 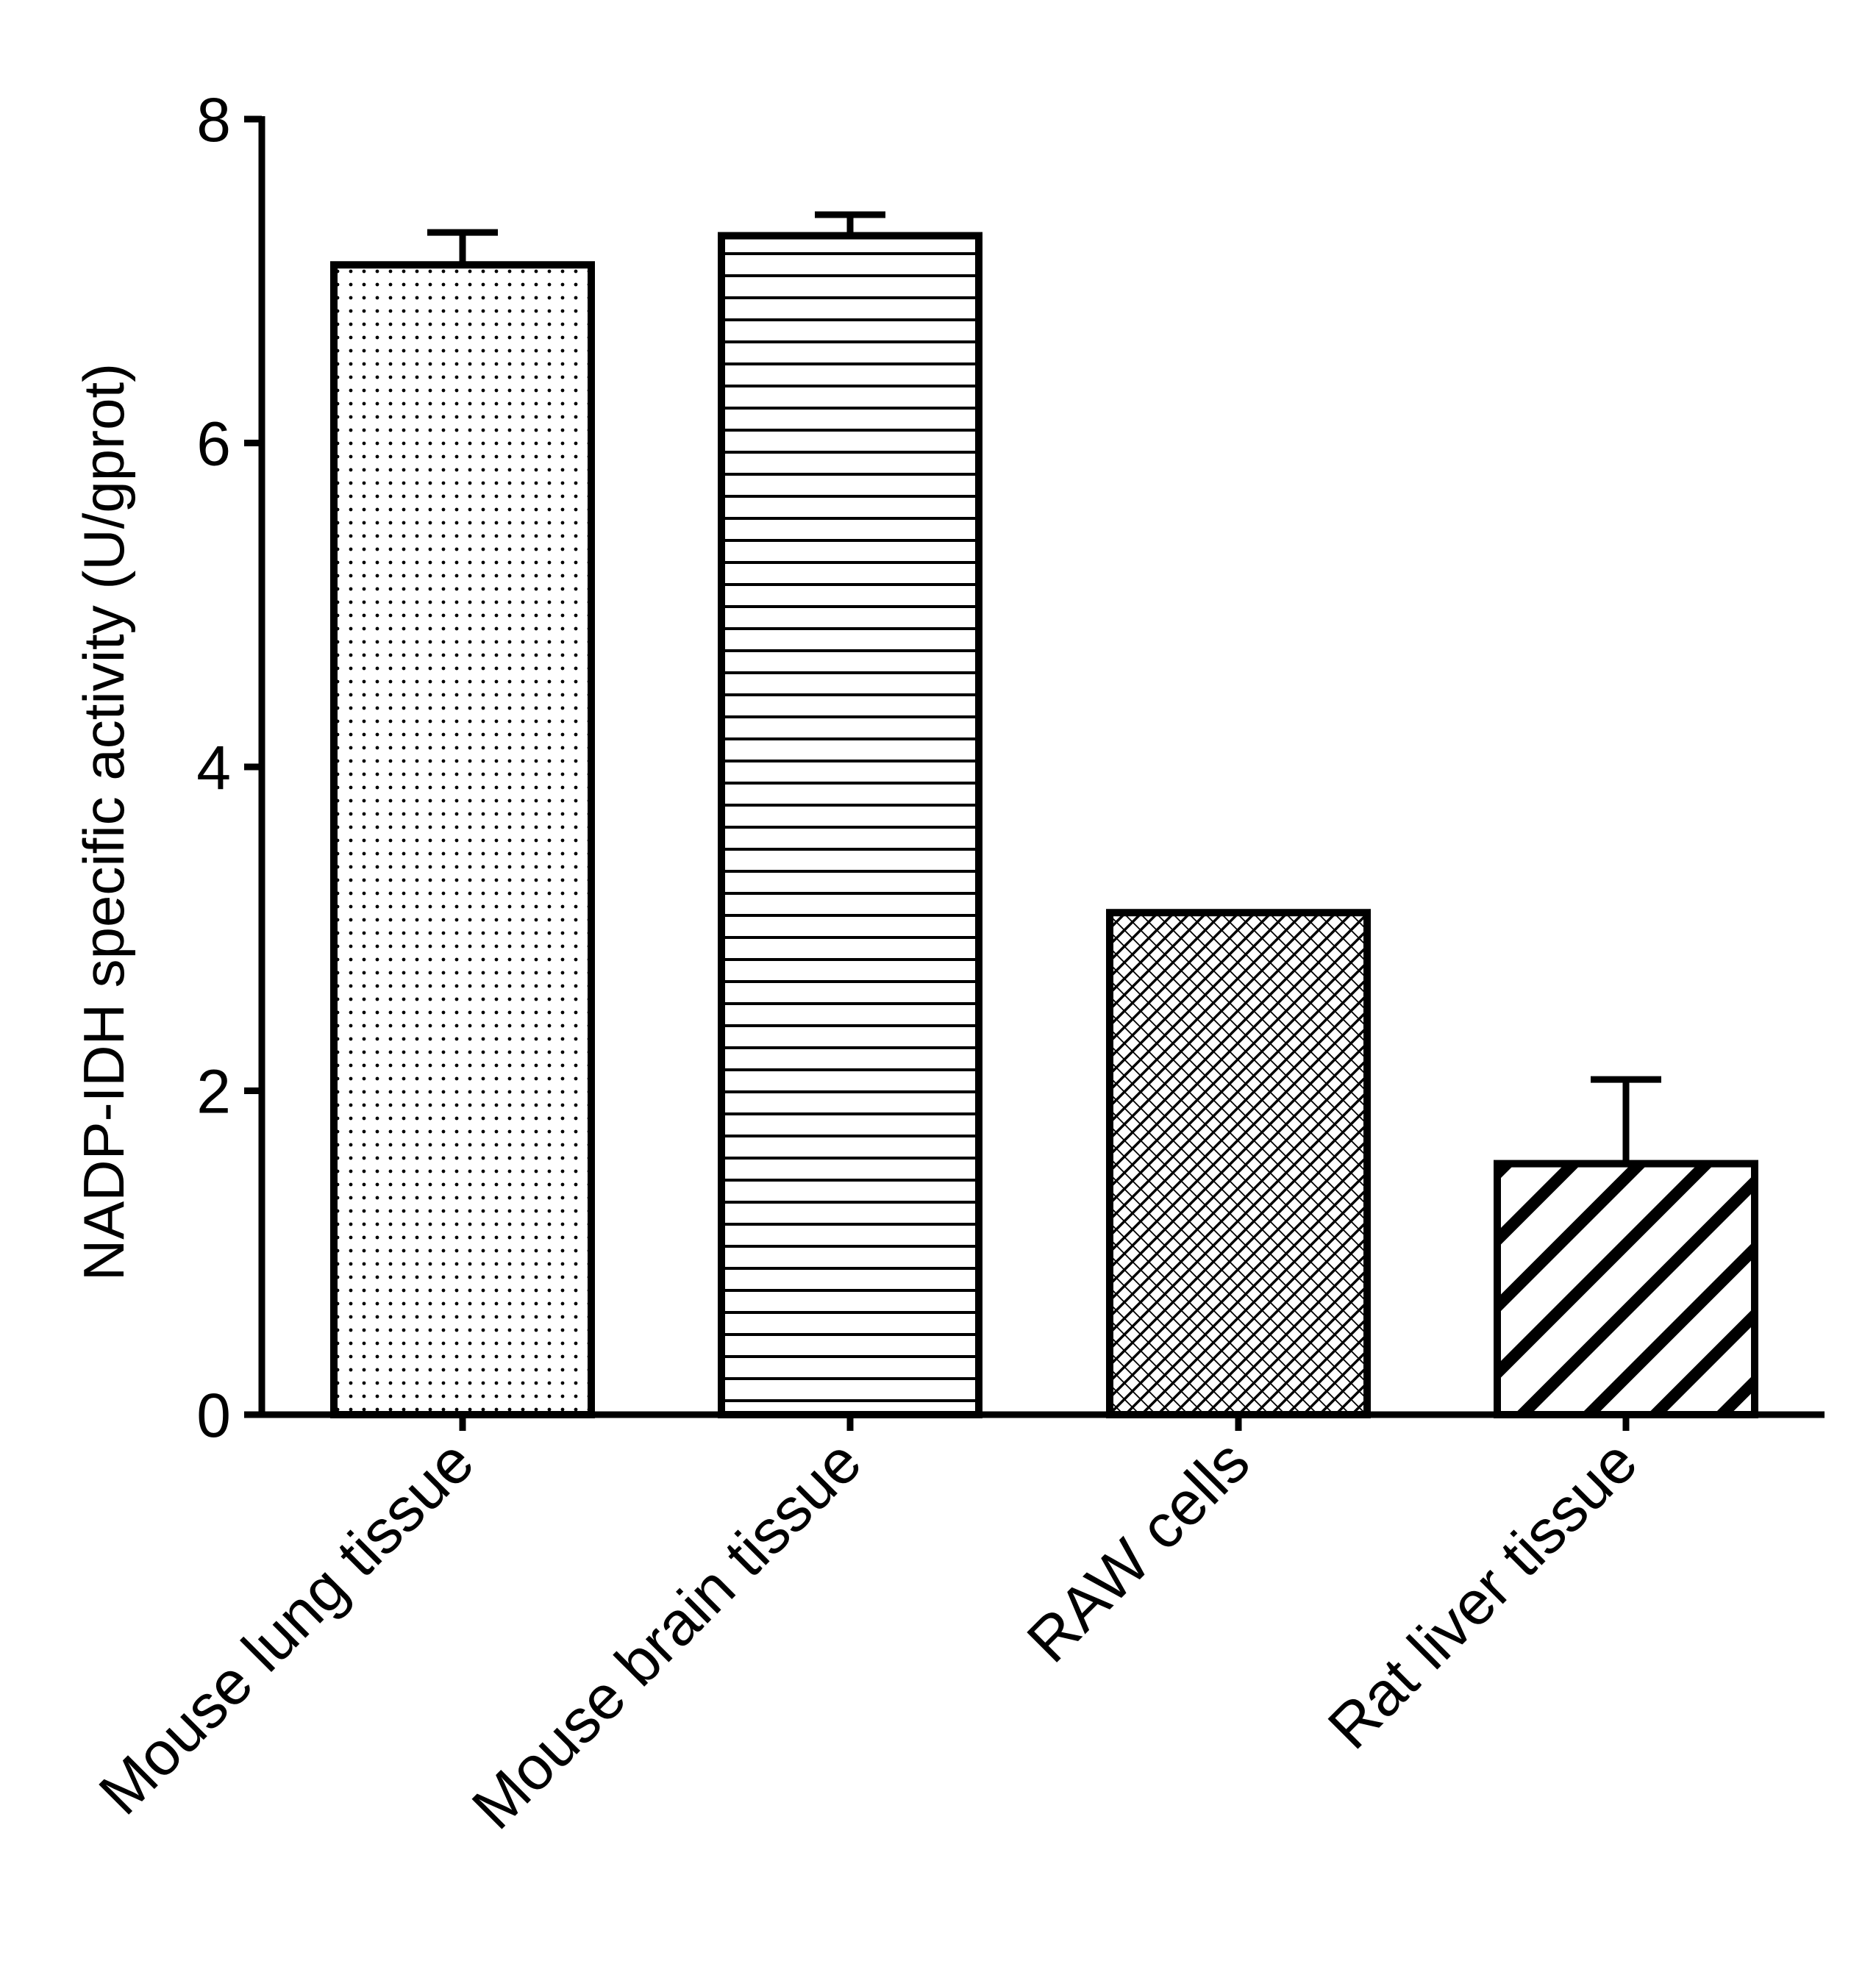 What do you see at coordinates (213, 768) in the screenshot?
I see `y-tick-label: 4` at bounding box center [213, 768].